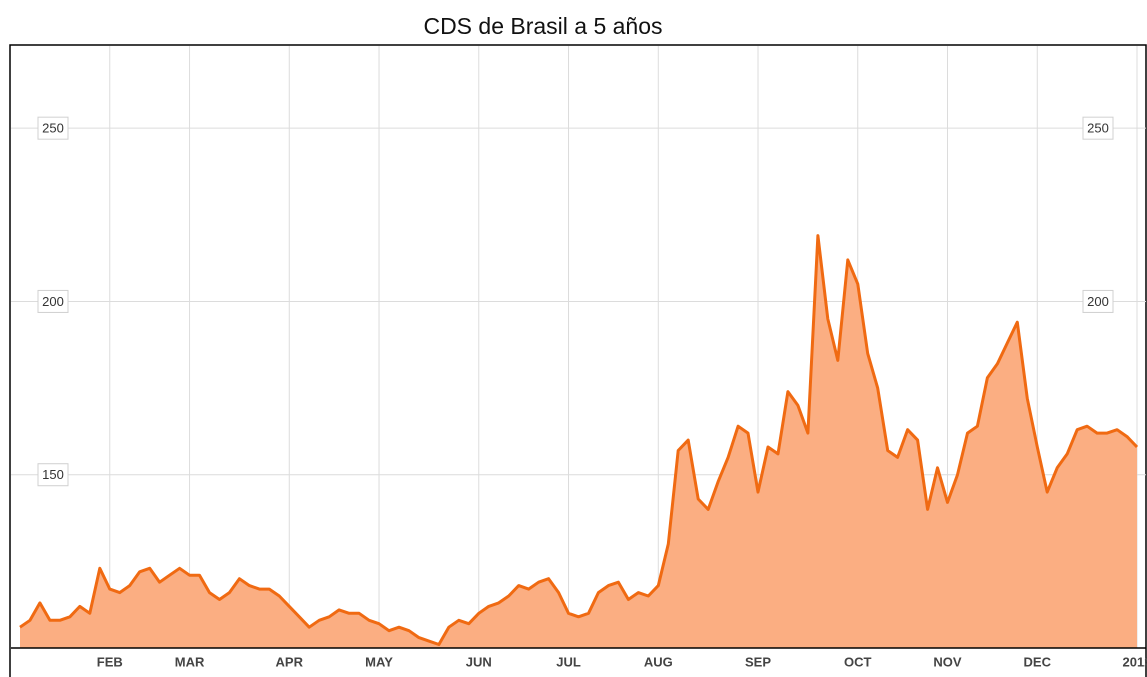  Describe the element at coordinates (542, 26) in the screenshot. I see `chart-title: CDS de Brasil a 5 años` at that location.